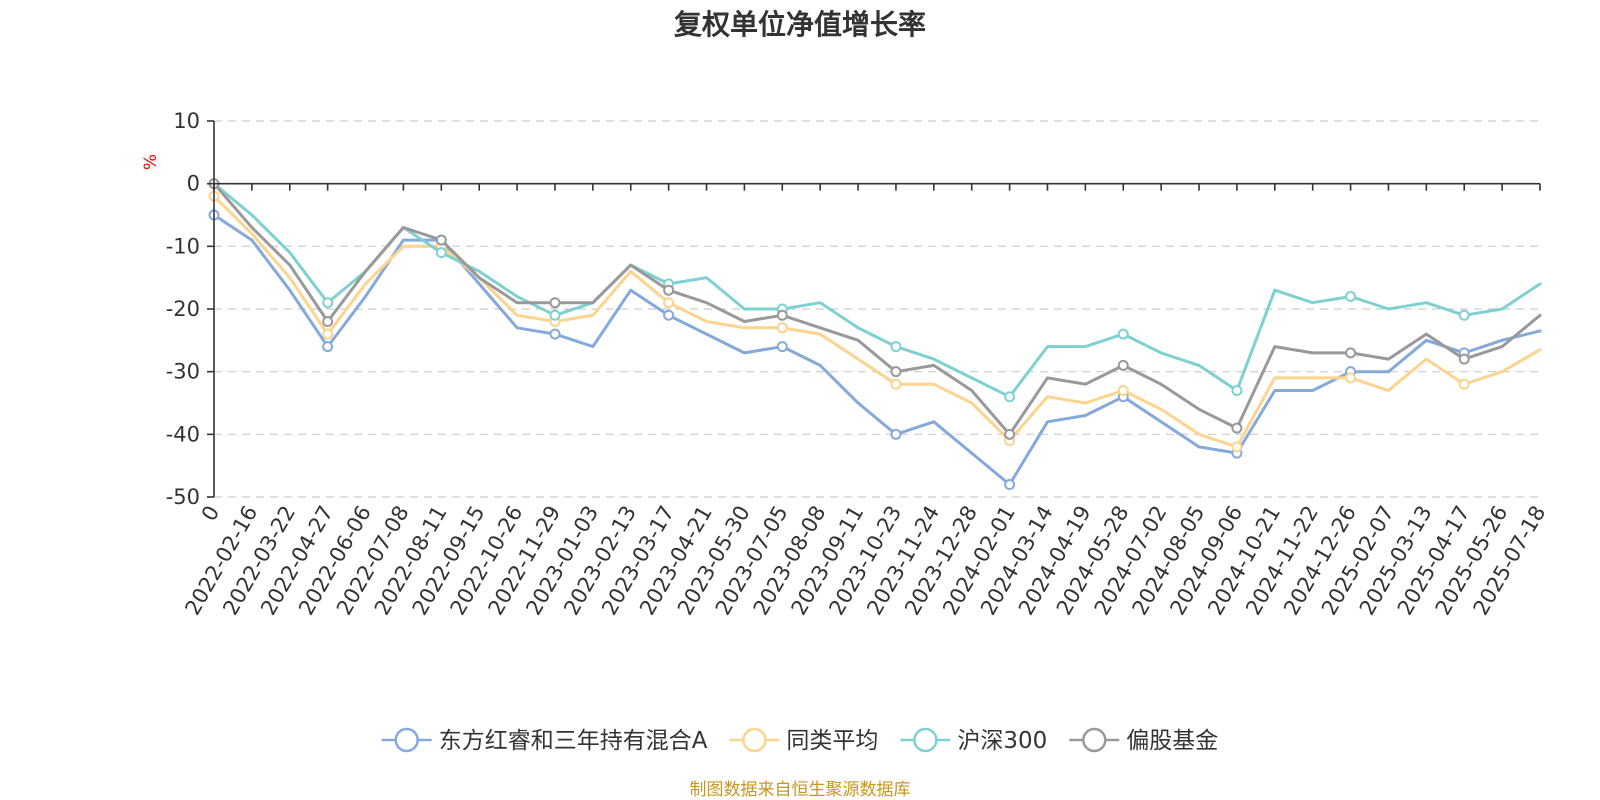 The image size is (1600, 800). I want to click on y-tick-label: 0, so click(193, 184).